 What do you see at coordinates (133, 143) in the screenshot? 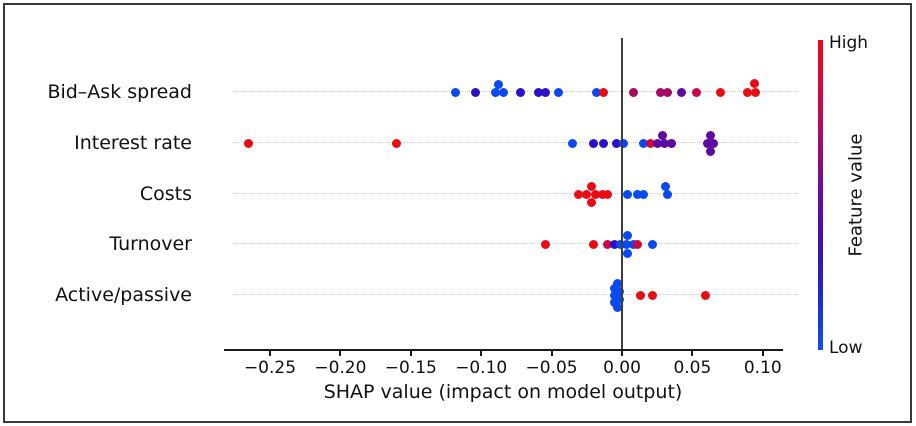
I see `feature-label: Interest rate` at bounding box center [133, 143].